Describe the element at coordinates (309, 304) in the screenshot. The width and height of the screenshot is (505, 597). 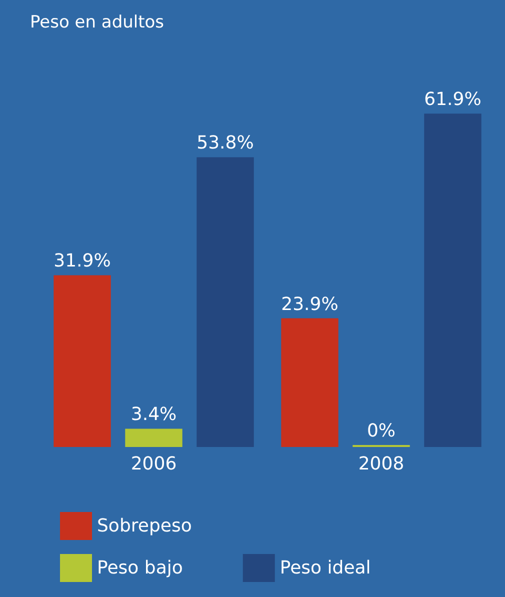
I see `data-label: 23.9%` at that location.